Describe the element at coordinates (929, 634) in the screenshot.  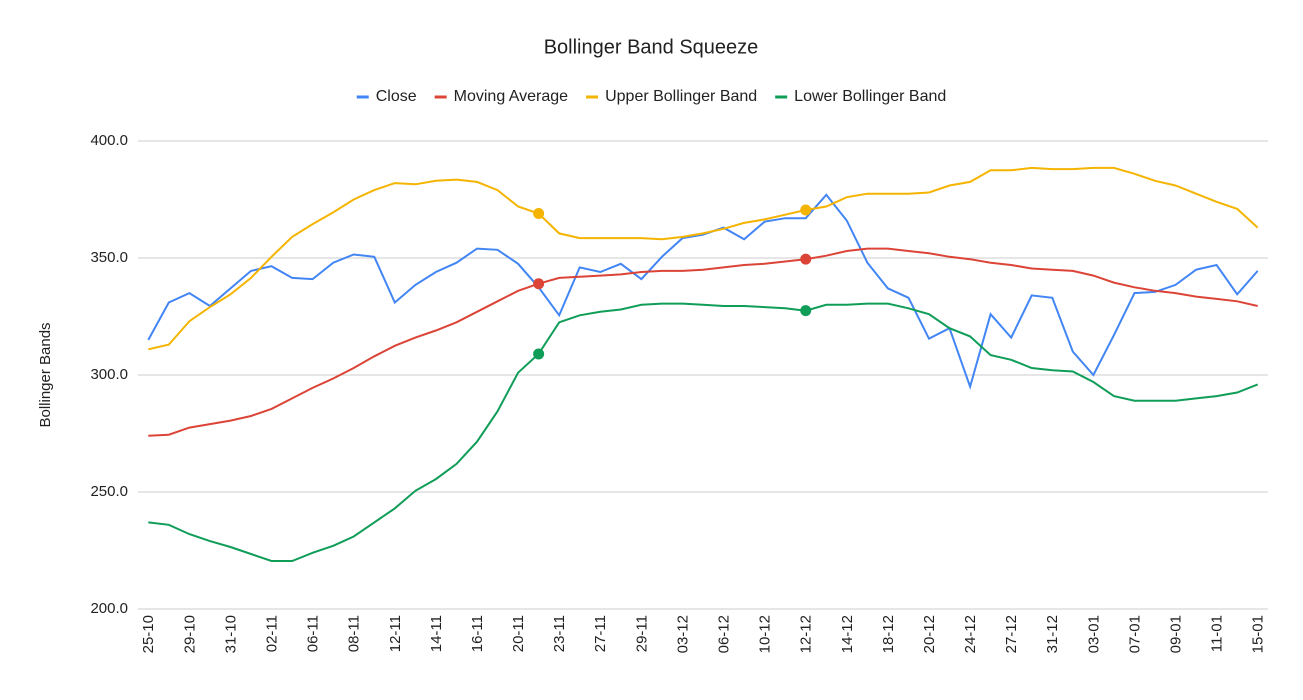
I see `x-tick-label: 20-12` at that location.